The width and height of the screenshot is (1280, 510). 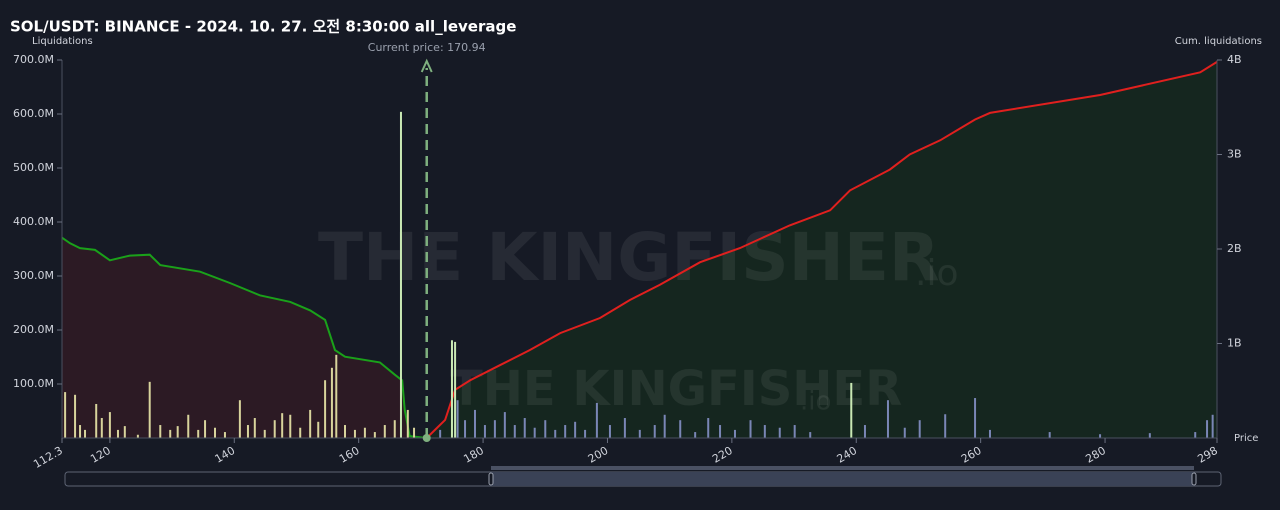 What do you see at coordinates (33, 329) in the screenshot?
I see `y-tick-label: 200.0M` at bounding box center [33, 329].